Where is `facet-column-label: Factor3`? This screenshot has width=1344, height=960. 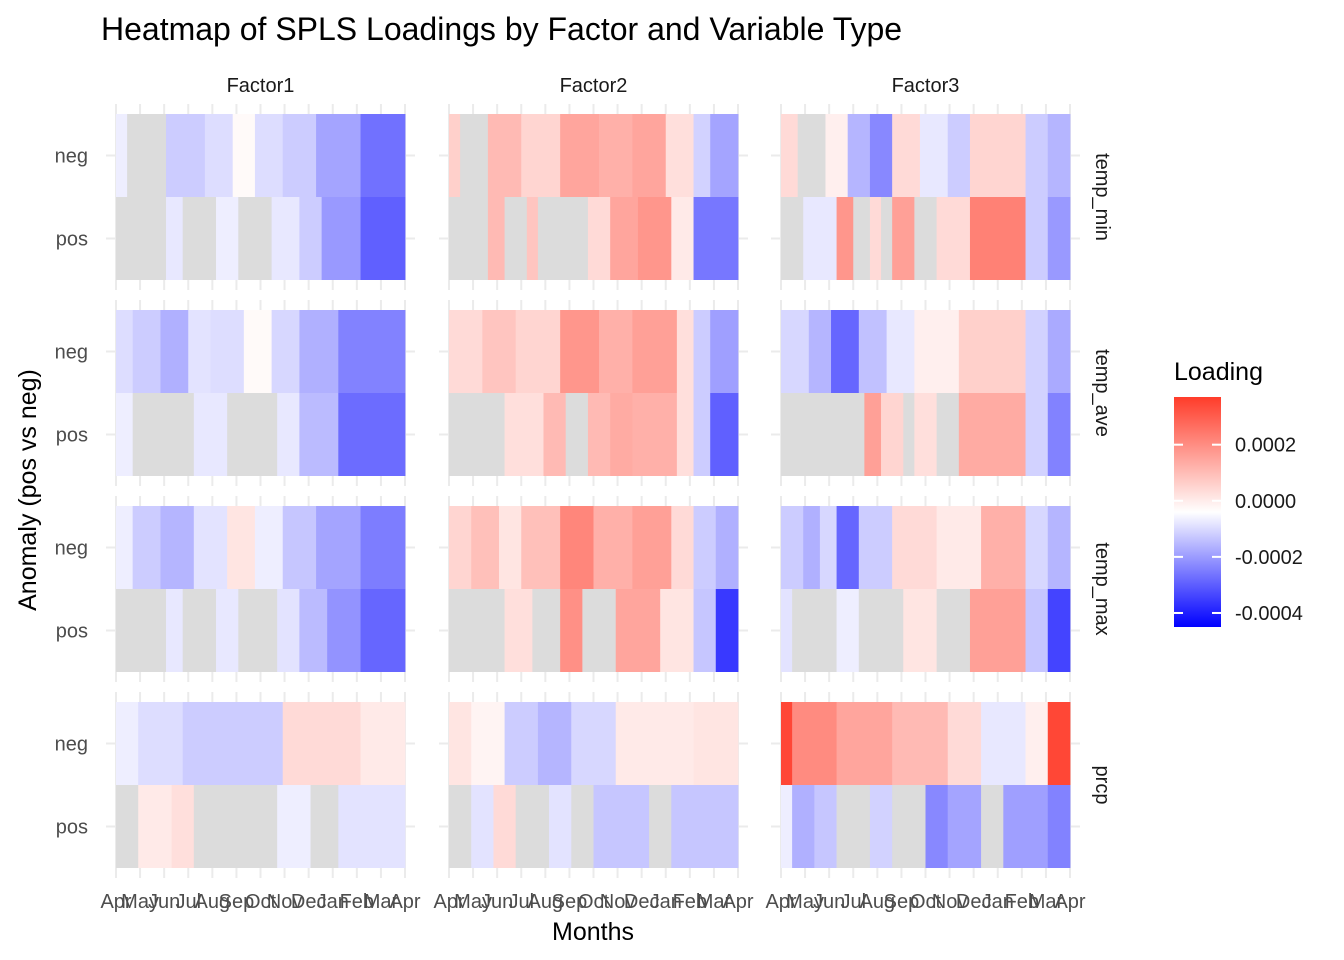 facet-column-label: Factor3 is located at coordinates (926, 86).